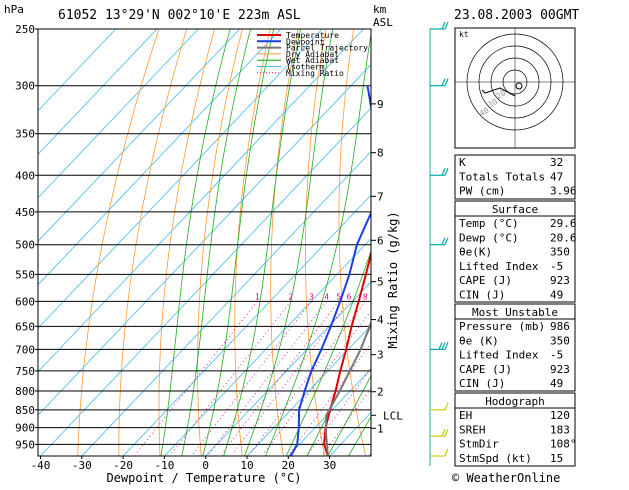  Describe the element at coordinates (179, 15) in the screenshot. I see `station-header: 61052 13°29'N 002°10'E 223m ASL` at that location.